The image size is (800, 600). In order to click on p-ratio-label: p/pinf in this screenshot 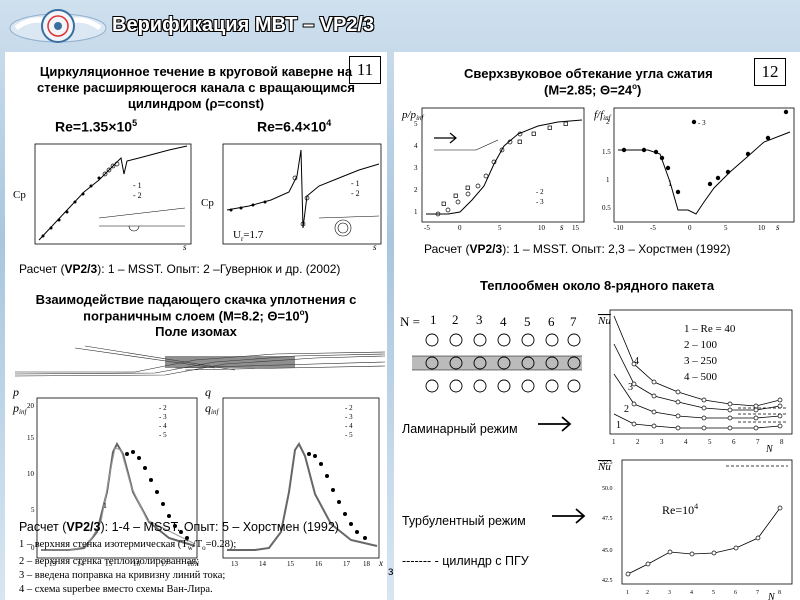, I will do `click(413, 115)`.